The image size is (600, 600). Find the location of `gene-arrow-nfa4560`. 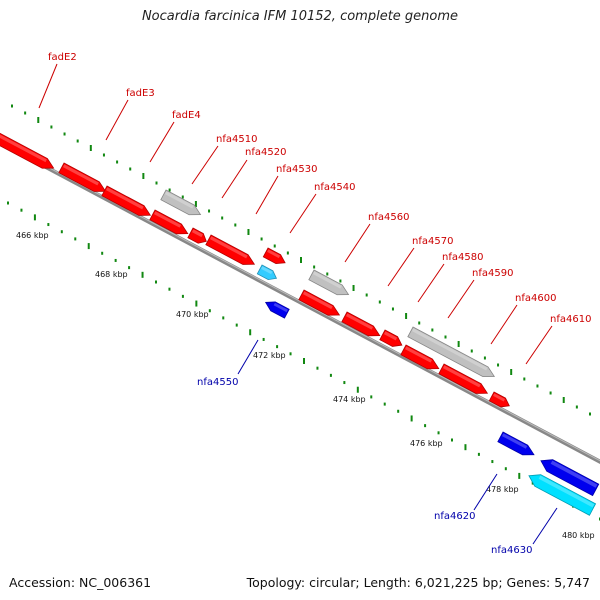

gene-arrow-nfa4560 is located at coordinates (329, 284).